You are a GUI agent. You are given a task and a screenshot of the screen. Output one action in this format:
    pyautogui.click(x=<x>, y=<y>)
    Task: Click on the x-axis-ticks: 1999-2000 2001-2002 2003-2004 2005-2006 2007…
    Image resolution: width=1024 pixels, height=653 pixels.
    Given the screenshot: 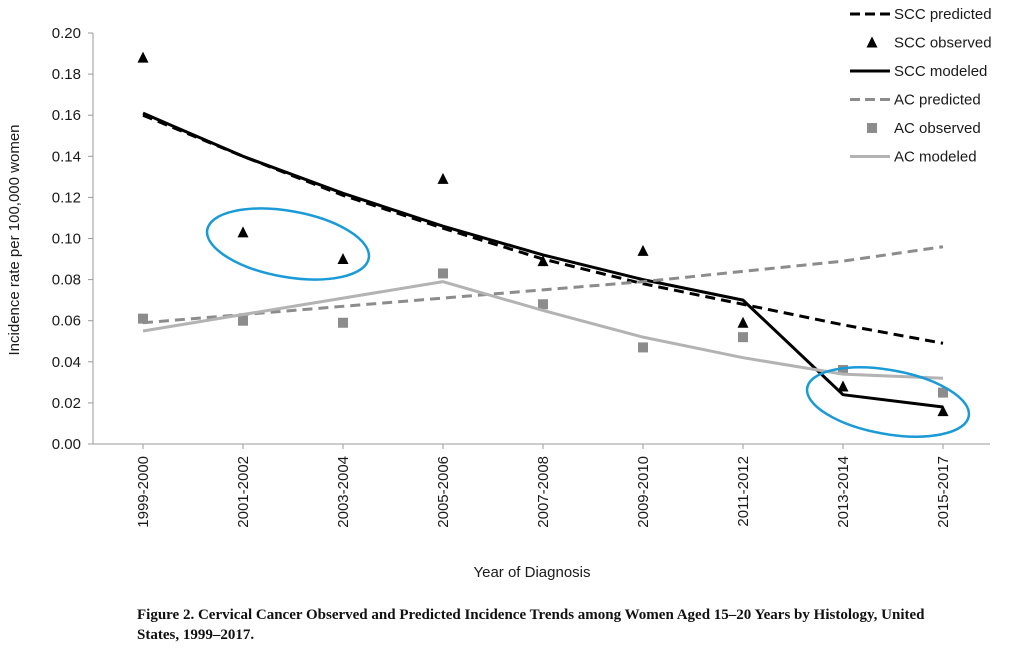 What is the action you would take?
    pyautogui.click(x=543, y=486)
    